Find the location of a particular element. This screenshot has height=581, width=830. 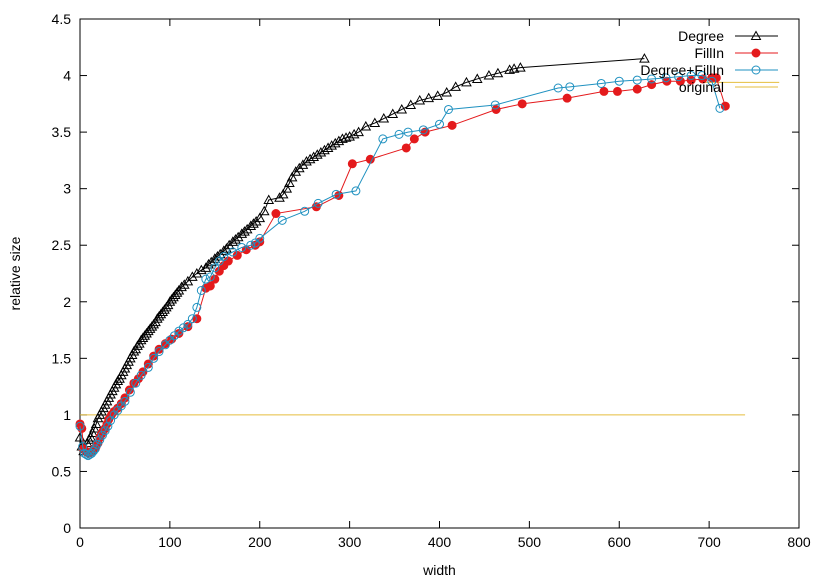

y-tick-label: 1.5 is located at coordinates (62, 358).